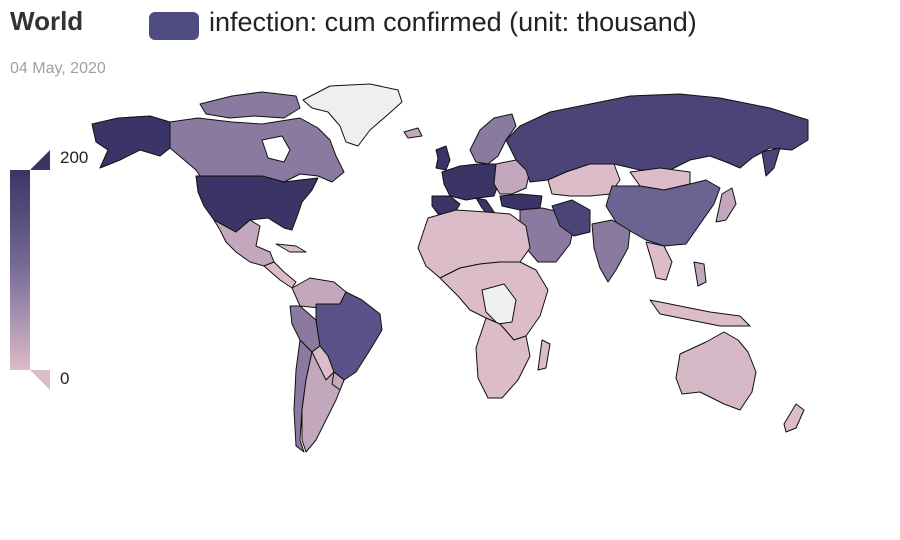 This screenshot has height=540, width=900. Describe the element at coordinates (338, 381) in the screenshot. I see `region-uruguay` at that location.